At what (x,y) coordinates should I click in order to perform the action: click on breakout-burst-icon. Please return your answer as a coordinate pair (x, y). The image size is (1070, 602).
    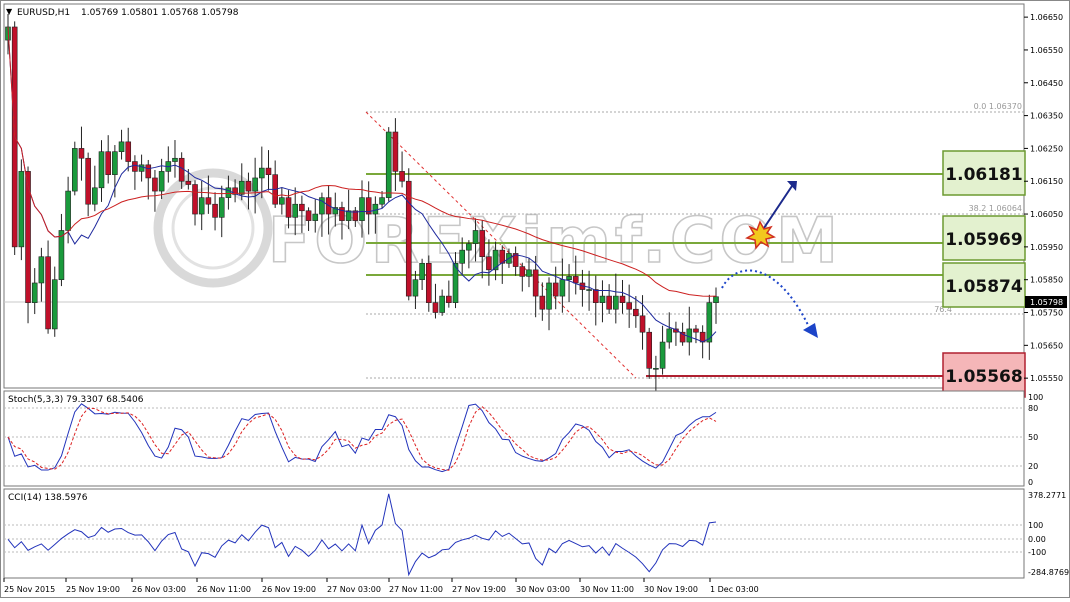
    Looking at the image, I should click on (760, 235).